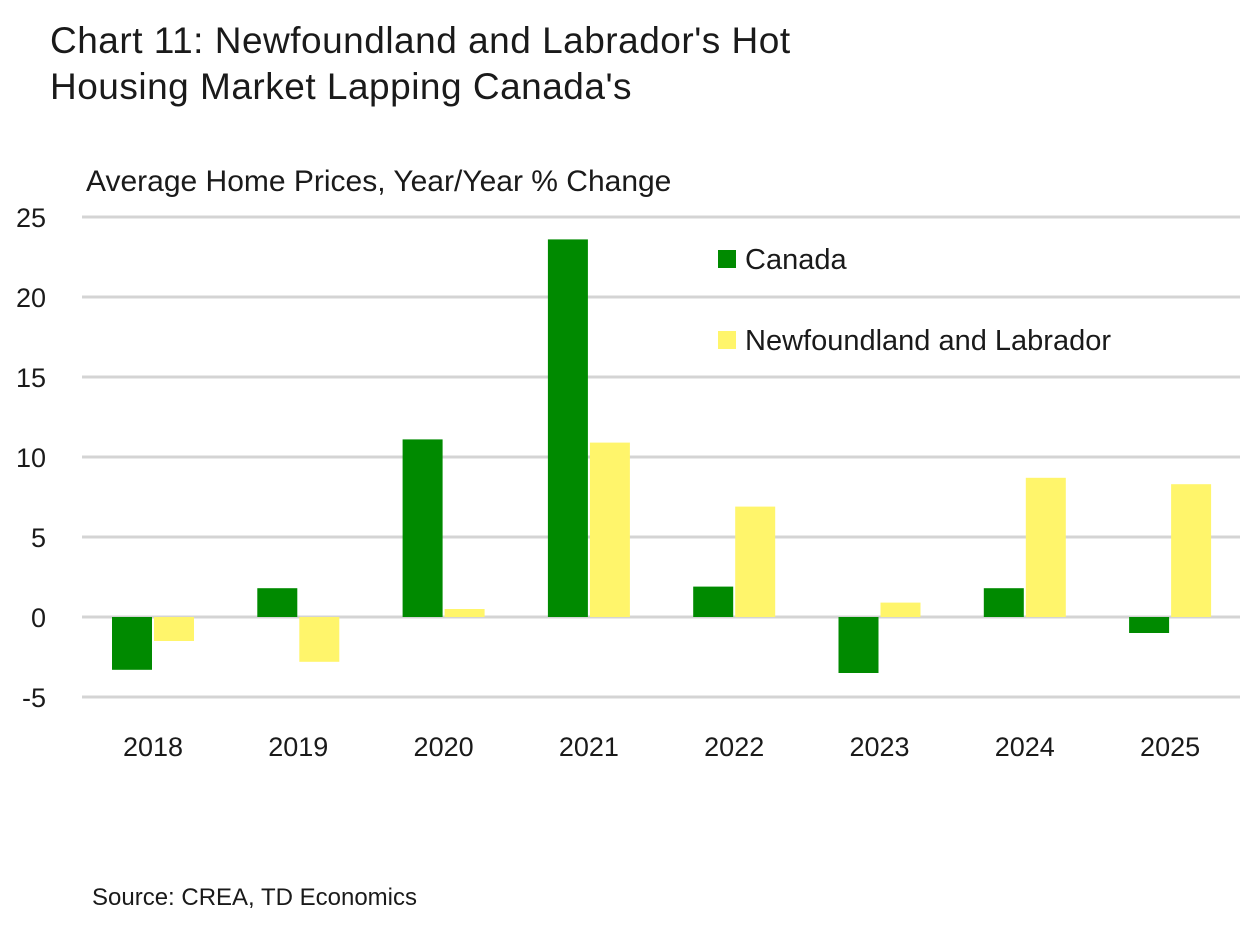  I want to click on x-tick-label: 2018, so click(153, 747).